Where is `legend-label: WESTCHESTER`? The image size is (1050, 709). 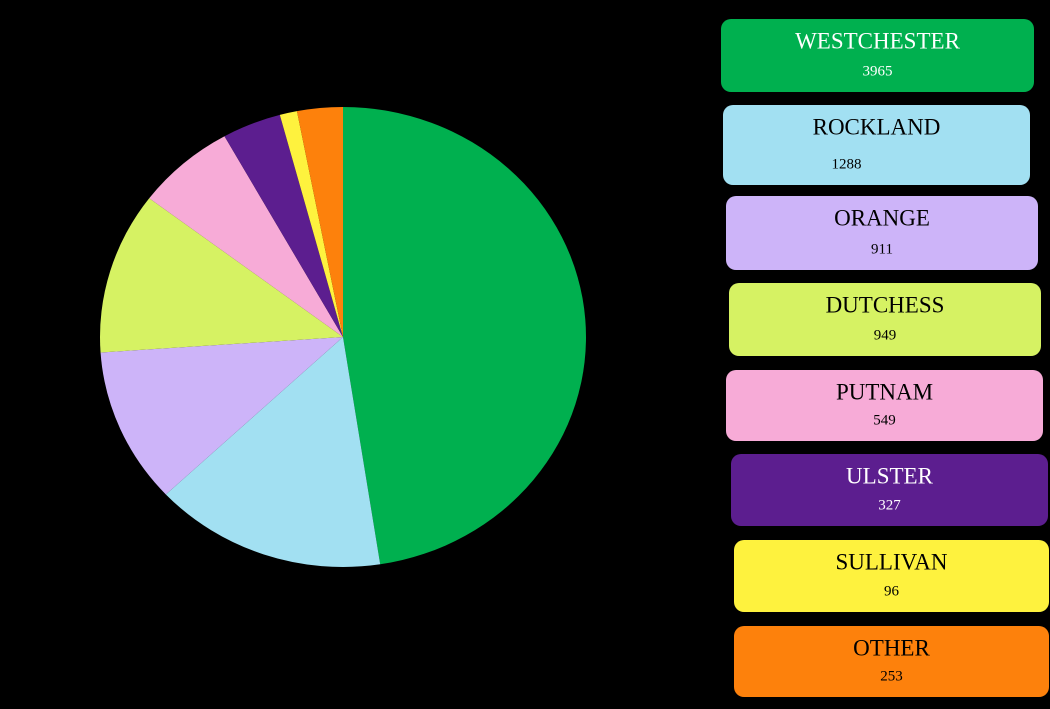 legend-label: WESTCHESTER is located at coordinates (877, 40).